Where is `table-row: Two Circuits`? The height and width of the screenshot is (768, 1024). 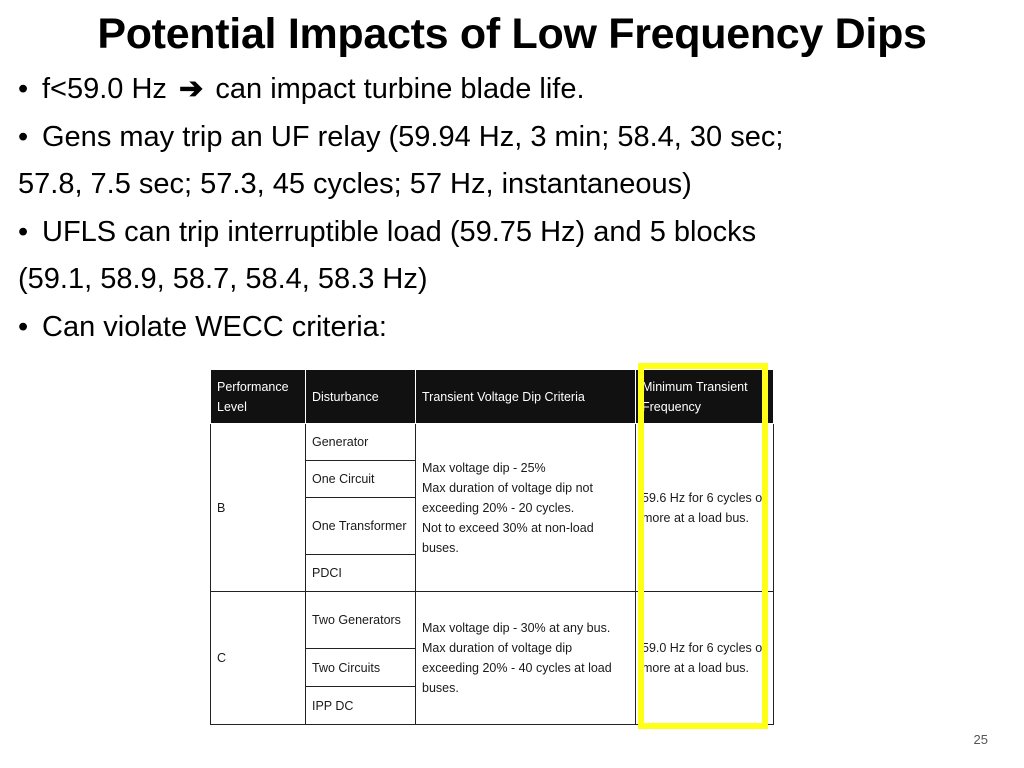 table-row: Two Circuits is located at coordinates (492, 667).